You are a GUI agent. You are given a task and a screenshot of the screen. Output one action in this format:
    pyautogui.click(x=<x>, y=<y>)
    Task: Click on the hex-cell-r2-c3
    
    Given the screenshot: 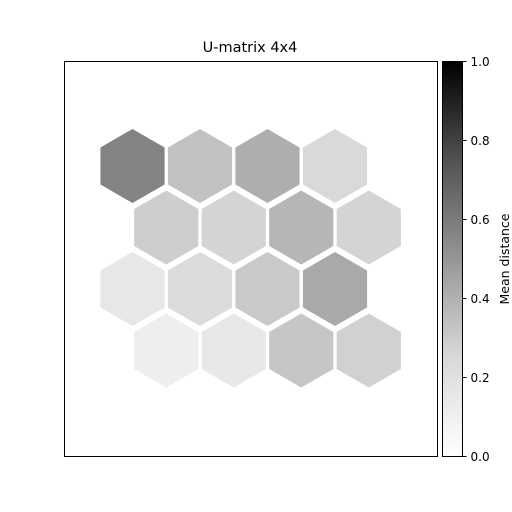 What is the action you would take?
    pyautogui.click(x=335, y=289)
    